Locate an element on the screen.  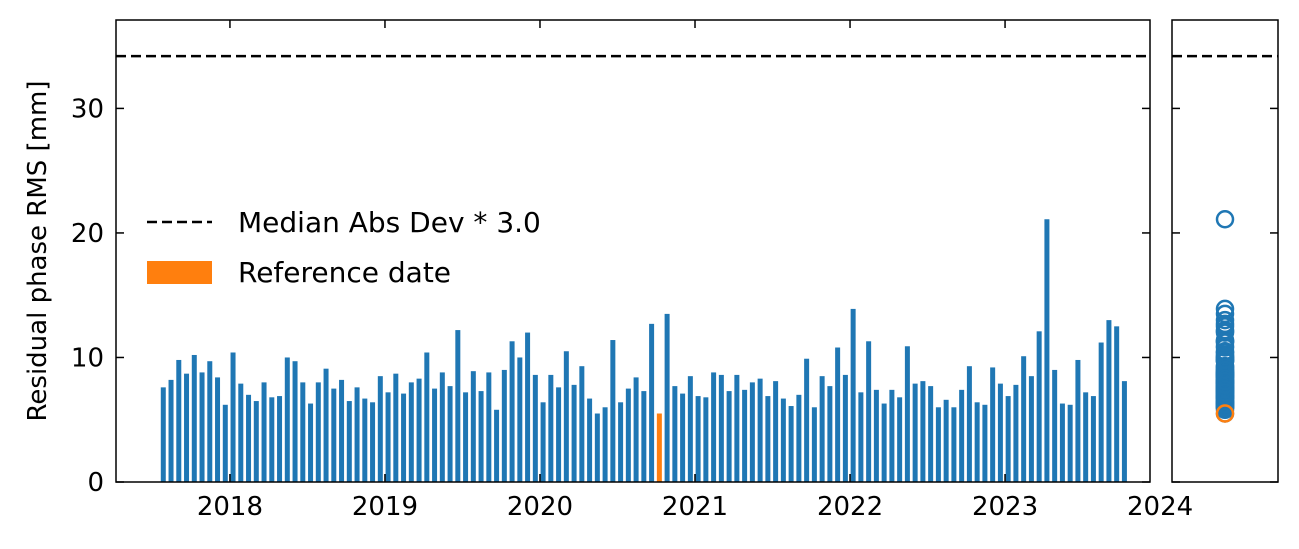
x-tick-label: 2020 is located at coordinates (540, 507).